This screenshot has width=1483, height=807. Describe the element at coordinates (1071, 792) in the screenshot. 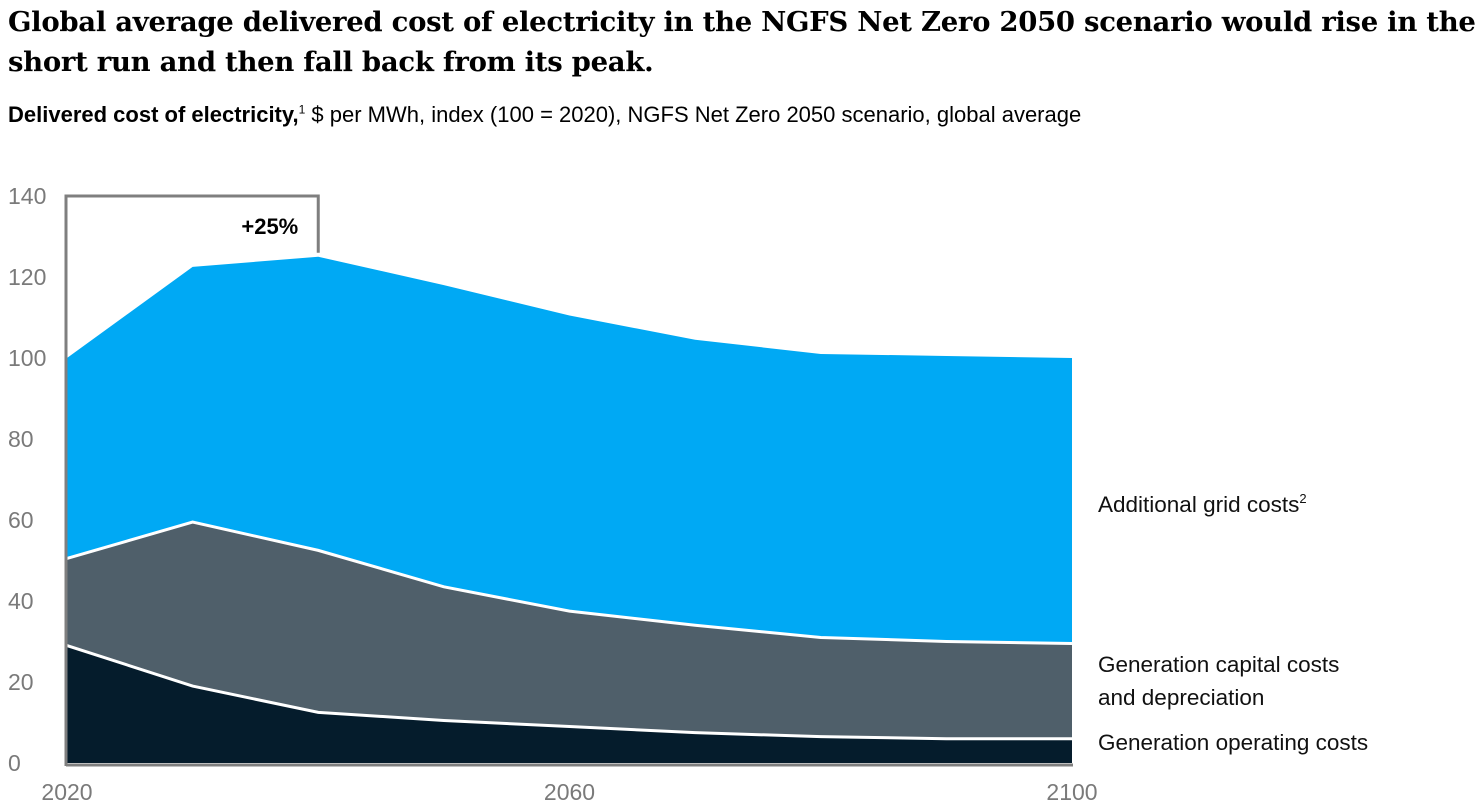

I see `x-tick-label: 2100` at that location.